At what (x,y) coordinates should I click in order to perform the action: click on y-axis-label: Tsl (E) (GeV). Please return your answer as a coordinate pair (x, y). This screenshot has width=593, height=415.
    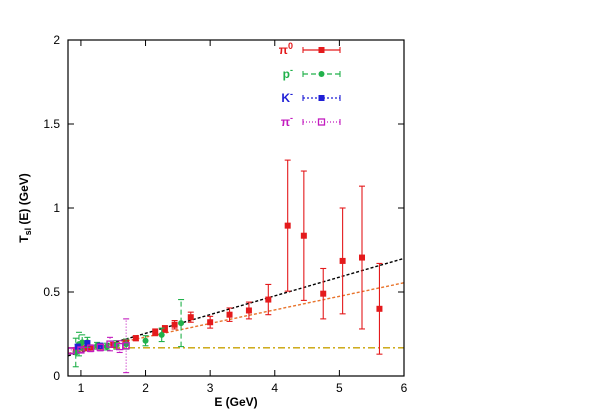
    Looking at the image, I should click on (25, 208).